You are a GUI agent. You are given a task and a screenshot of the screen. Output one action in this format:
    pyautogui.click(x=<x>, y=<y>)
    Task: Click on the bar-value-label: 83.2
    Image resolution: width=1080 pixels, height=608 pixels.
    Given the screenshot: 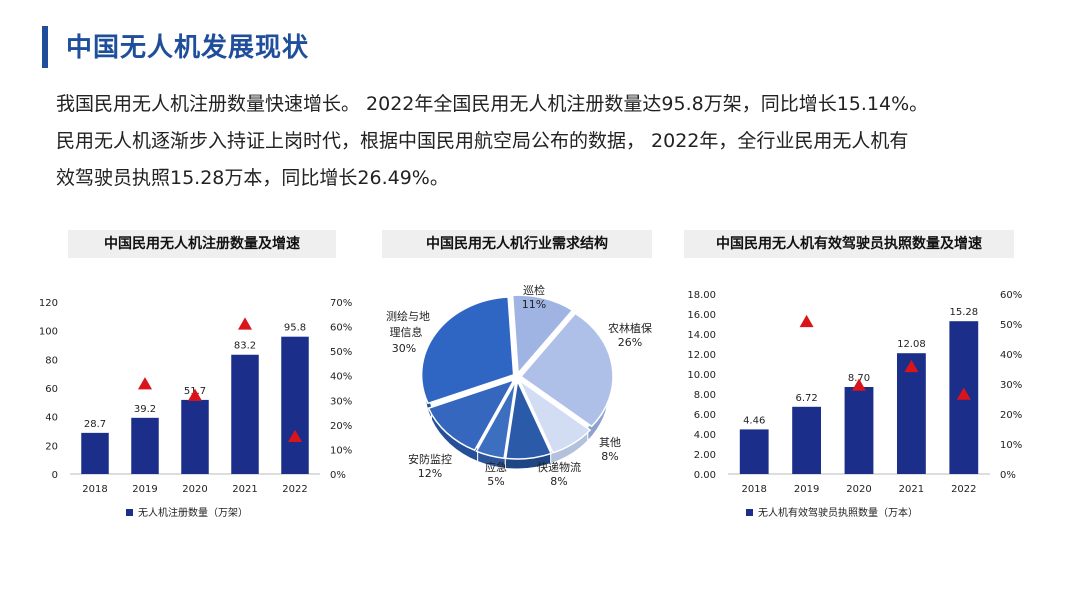 What is the action you would take?
    pyautogui.click(x=245, y=346)
    